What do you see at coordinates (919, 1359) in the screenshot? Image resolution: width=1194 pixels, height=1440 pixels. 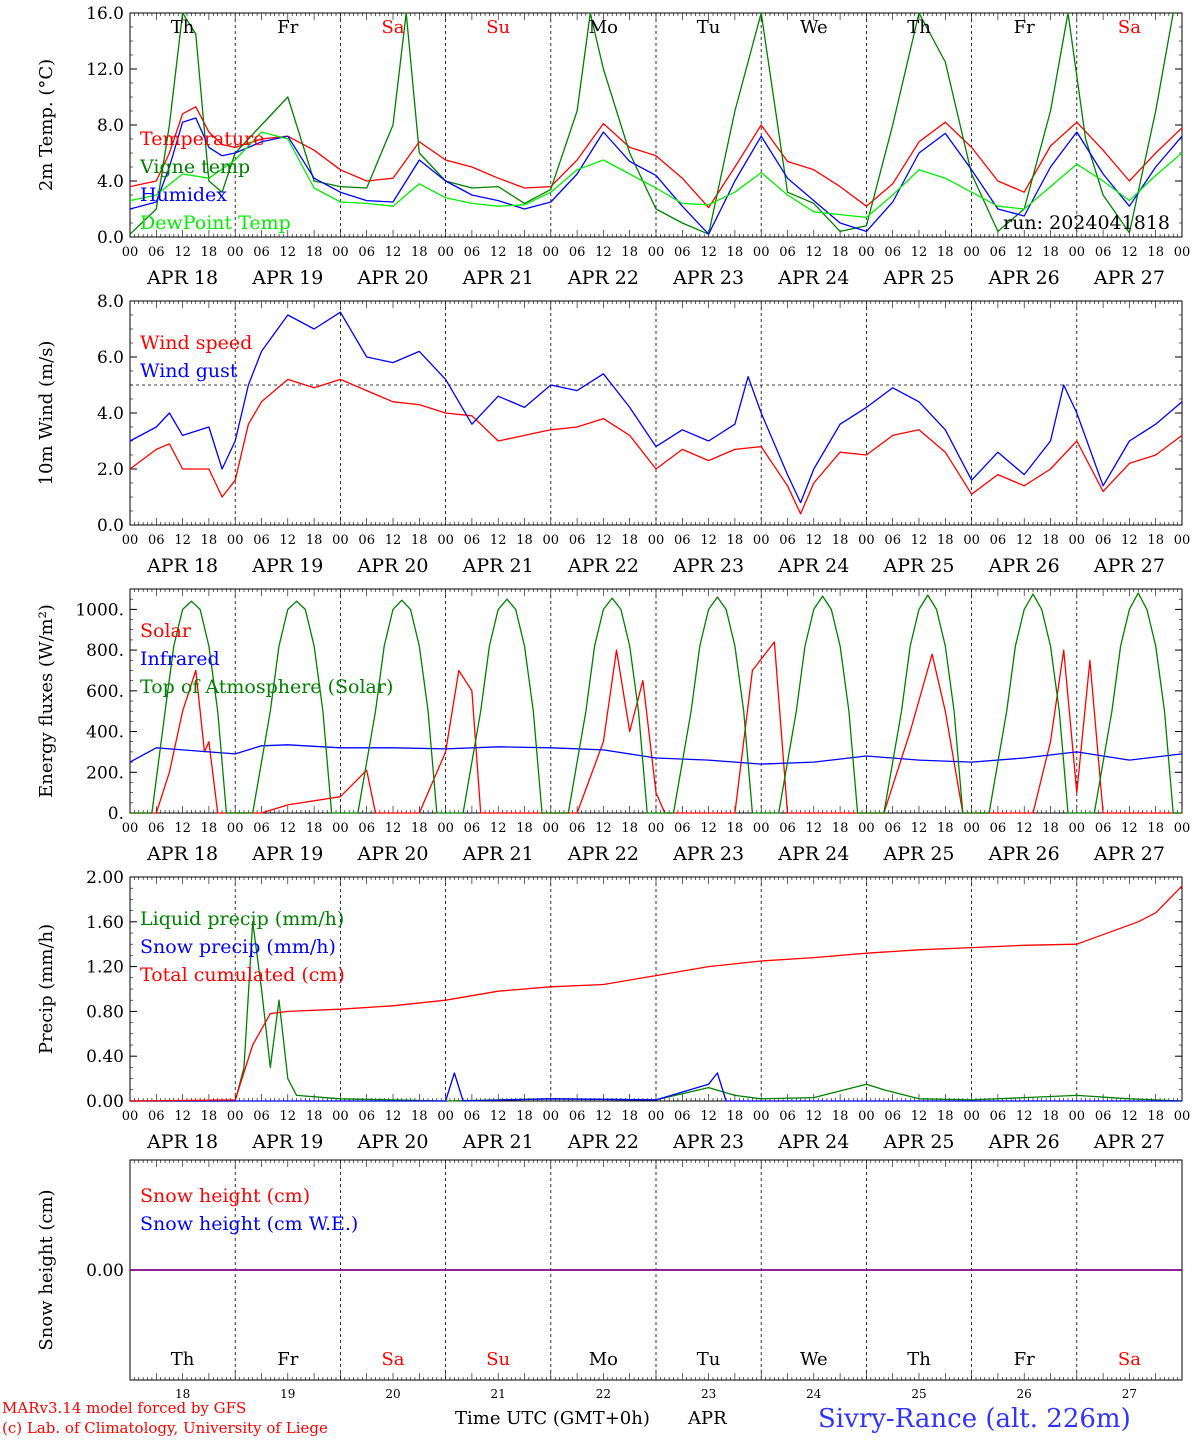 I see `weekday-label: Th` at bounding box center [919, 1359].